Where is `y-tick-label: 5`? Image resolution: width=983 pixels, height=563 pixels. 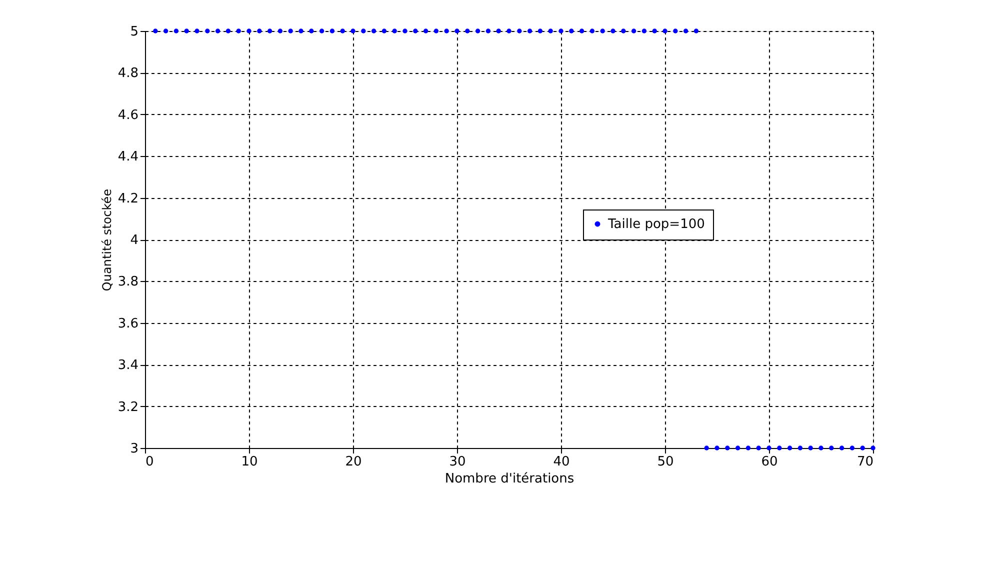
y-tick-label: 5 is located at coordinates (134, 32).